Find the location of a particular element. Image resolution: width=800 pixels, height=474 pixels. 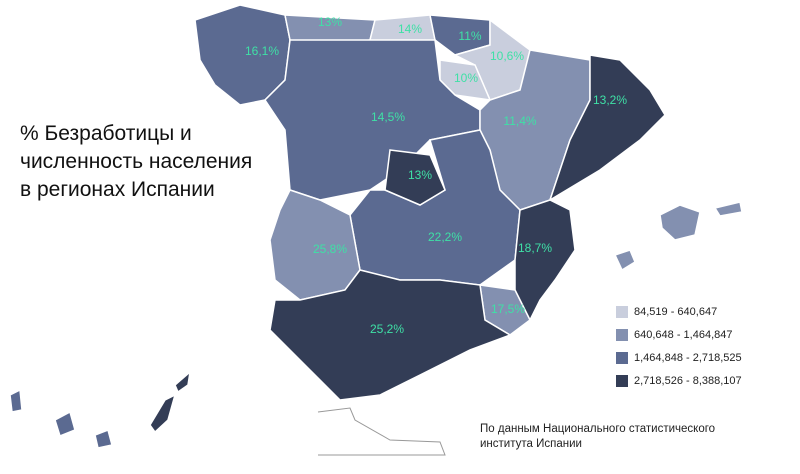

madrid is located at coordinates (415, 177).